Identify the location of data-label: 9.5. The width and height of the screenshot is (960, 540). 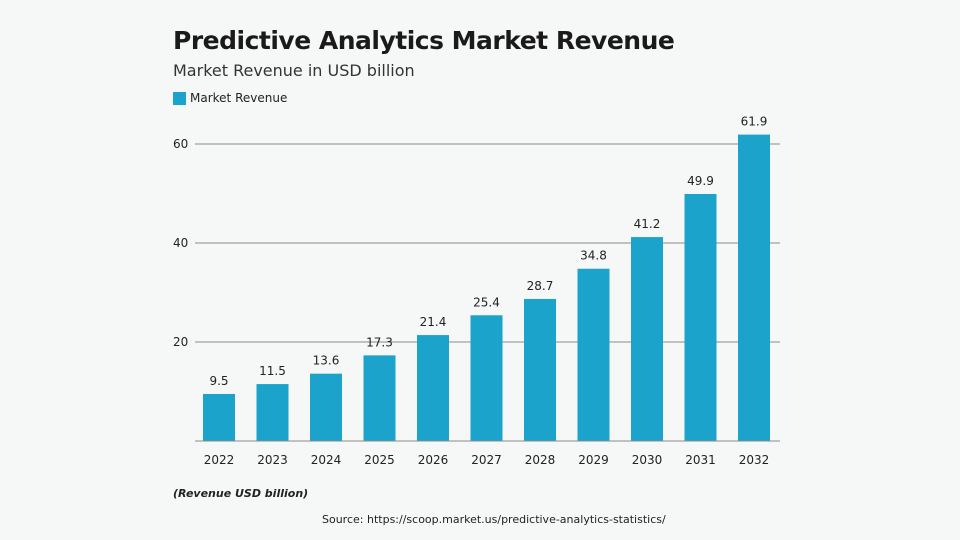
(218, 381).